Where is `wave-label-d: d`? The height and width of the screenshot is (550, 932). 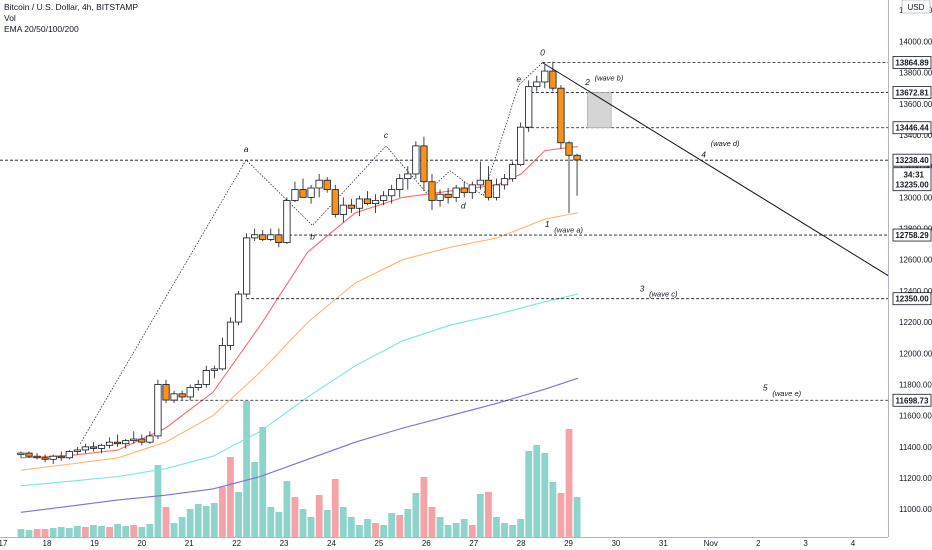 wave-label-d: d is located at coordinates (463, 205).